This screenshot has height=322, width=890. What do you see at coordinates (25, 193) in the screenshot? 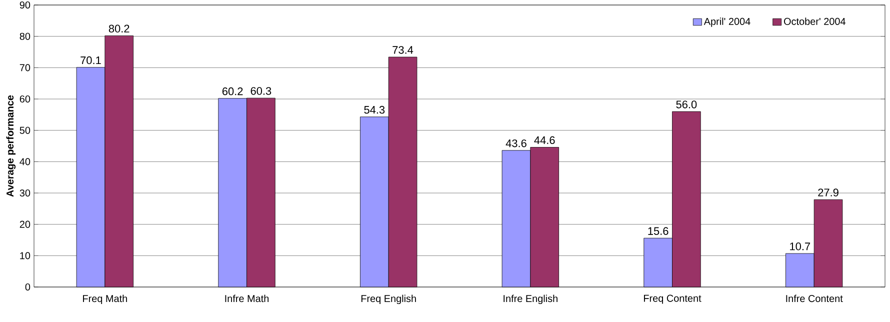
I see `y-tick-label: 30` at bounding box center [25, 193].